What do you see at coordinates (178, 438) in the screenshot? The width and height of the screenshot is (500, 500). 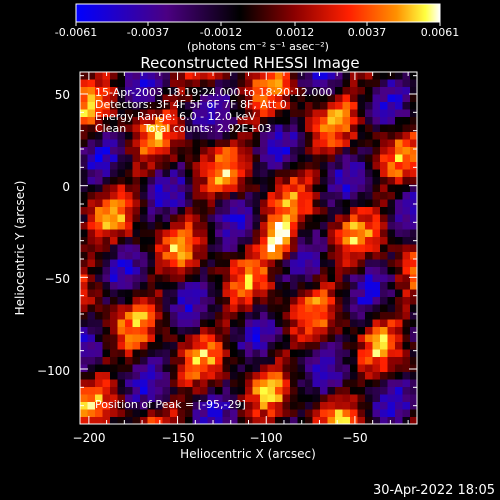 I see `x-tick-label: −150` at bounding box center [178, 438].